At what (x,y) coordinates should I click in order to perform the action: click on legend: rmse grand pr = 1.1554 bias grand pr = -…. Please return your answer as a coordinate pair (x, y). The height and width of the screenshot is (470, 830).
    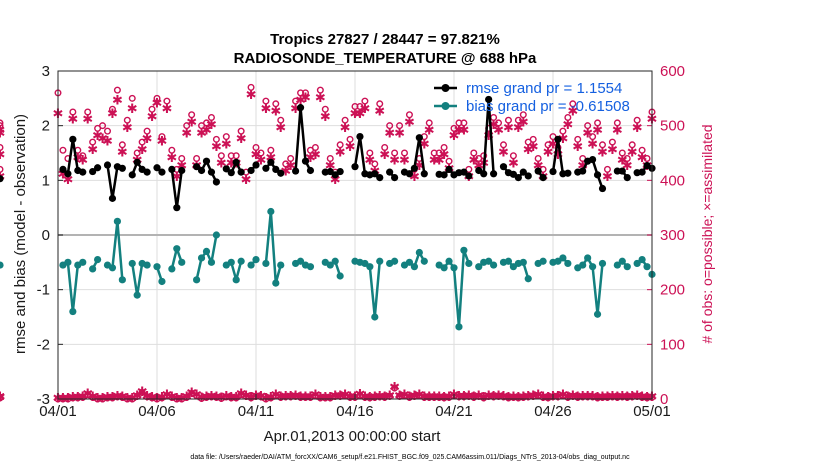
    Looking at the image, I should click on (532, 97).